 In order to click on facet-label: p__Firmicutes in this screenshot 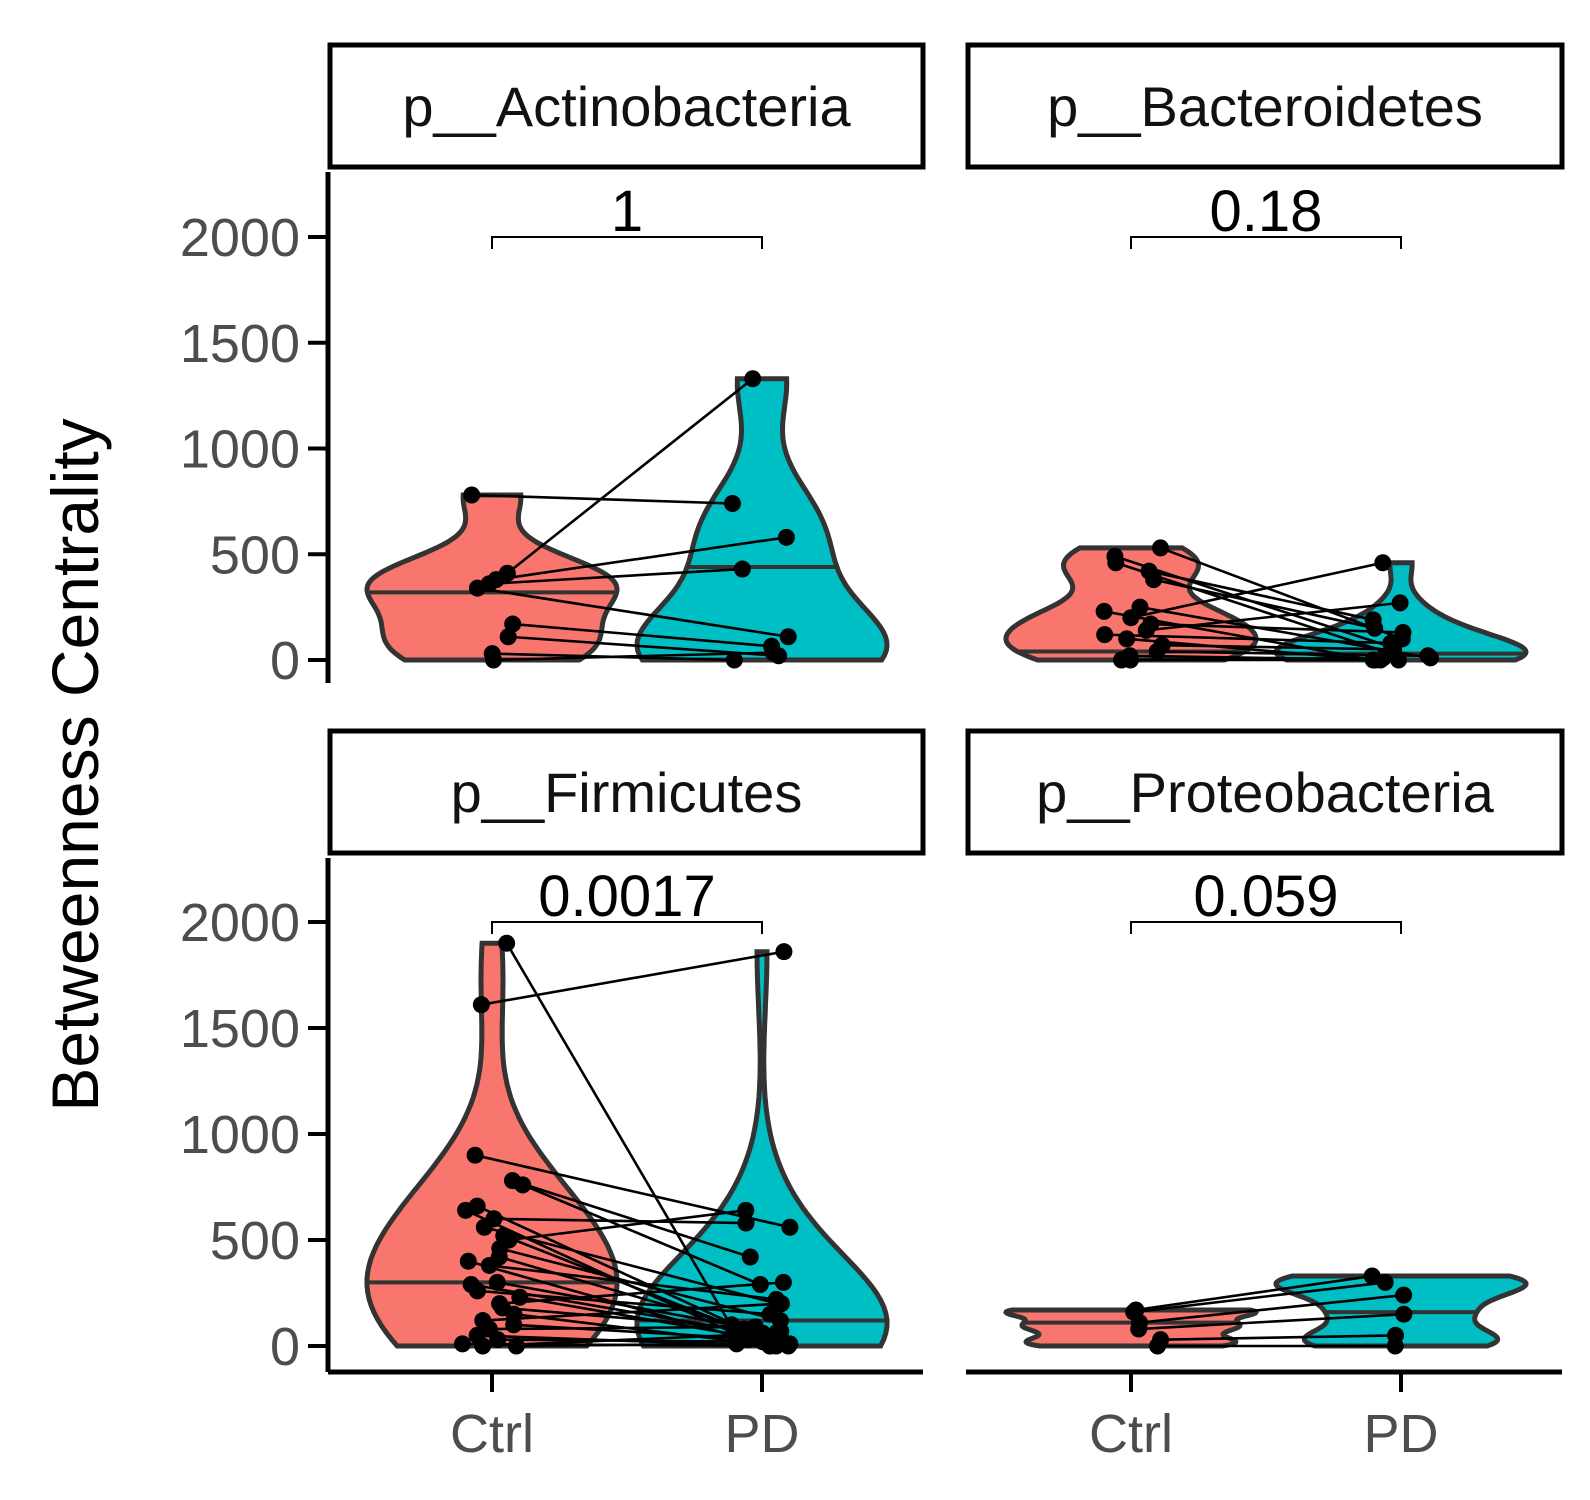, I will do `click(627, 792)`.